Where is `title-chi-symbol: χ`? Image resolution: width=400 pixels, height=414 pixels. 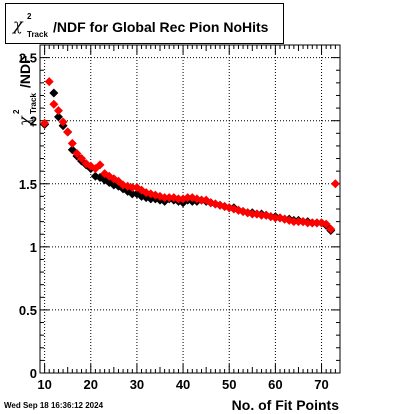 title-chi-symbol: χ is located at coordinates (18, 24).